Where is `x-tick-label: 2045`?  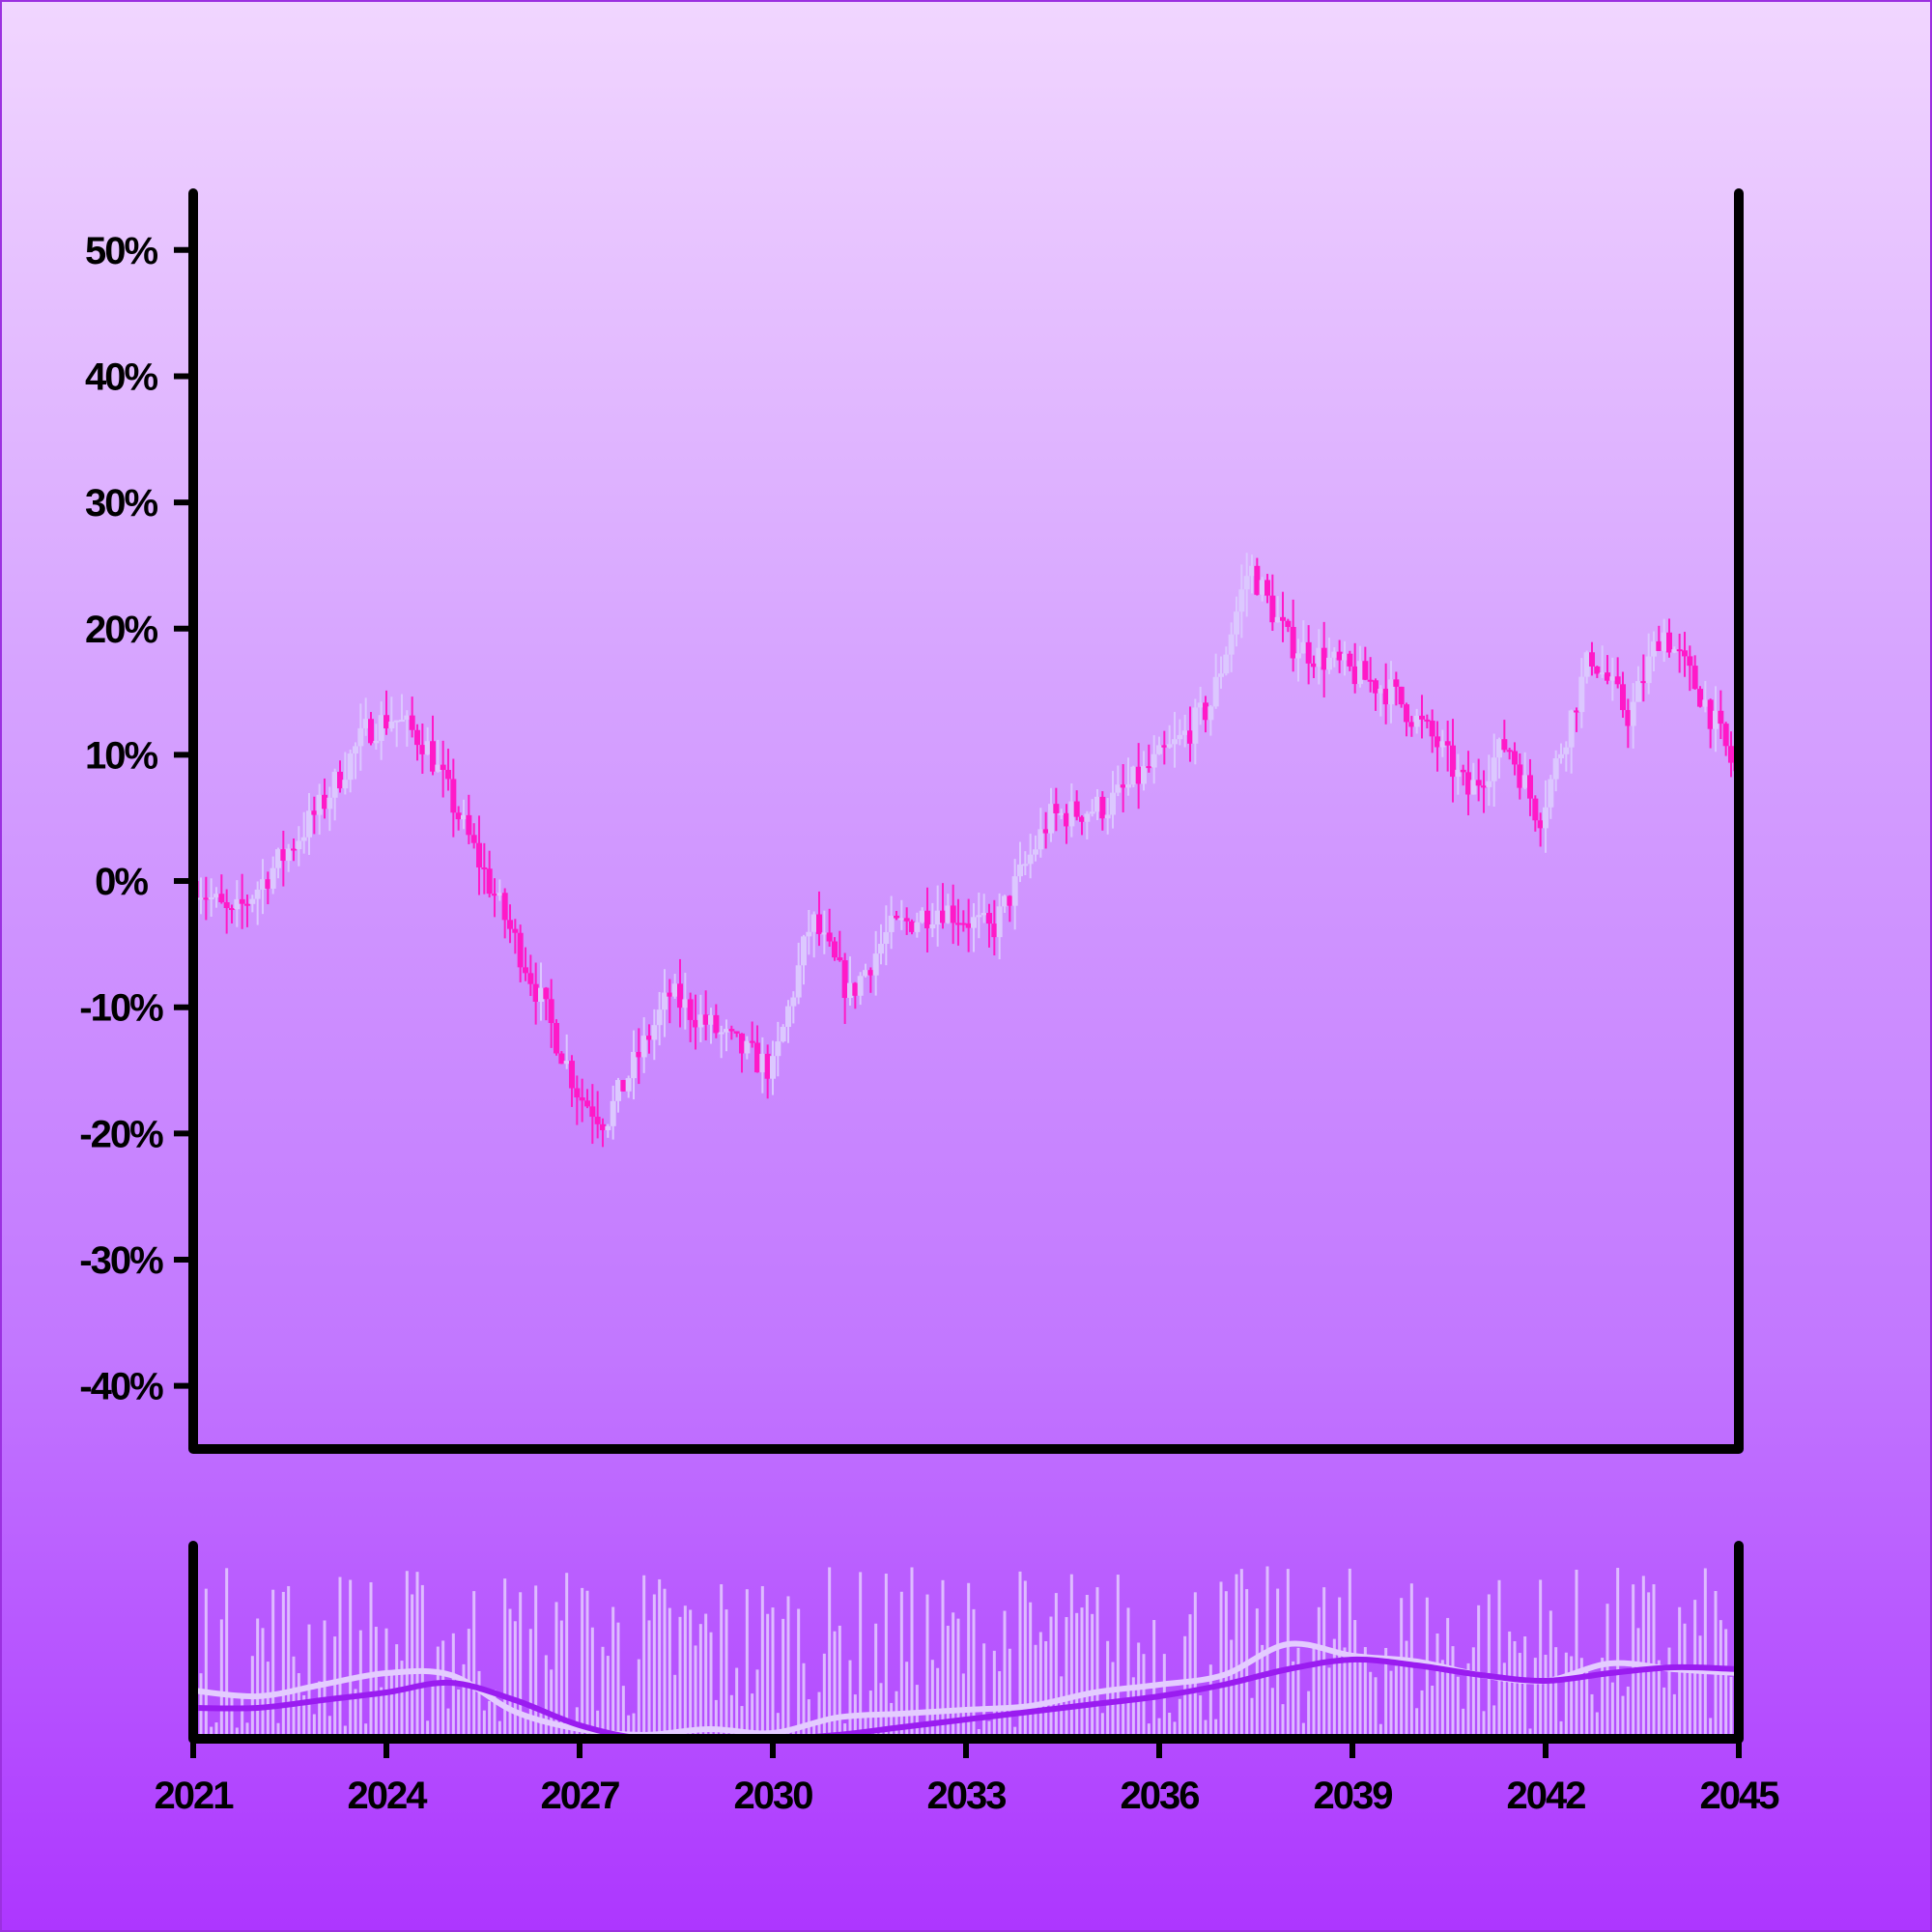 x-tick-label: 2045 is located at coordinates (1740, 1796).